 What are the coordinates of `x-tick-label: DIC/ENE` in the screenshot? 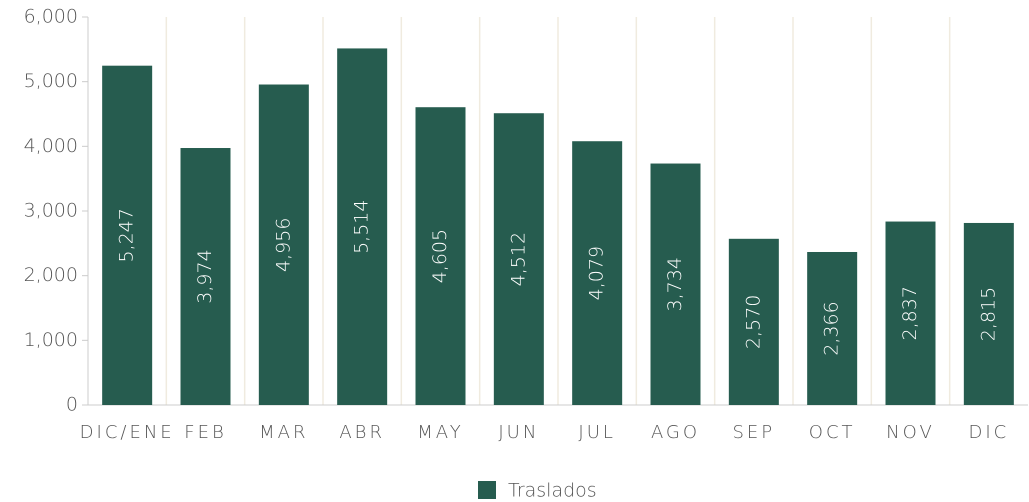 It's located at (127, 432).